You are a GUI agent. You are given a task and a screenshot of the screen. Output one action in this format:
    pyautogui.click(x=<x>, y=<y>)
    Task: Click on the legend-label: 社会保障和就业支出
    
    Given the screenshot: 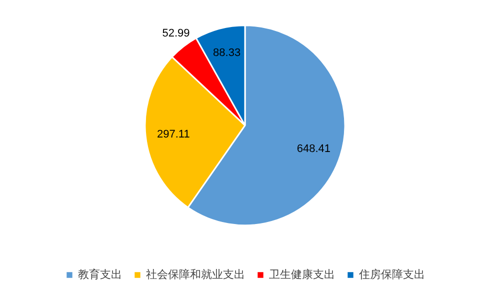 What is the action you would take?
    pyautogui.click(x=195, y=274)
    